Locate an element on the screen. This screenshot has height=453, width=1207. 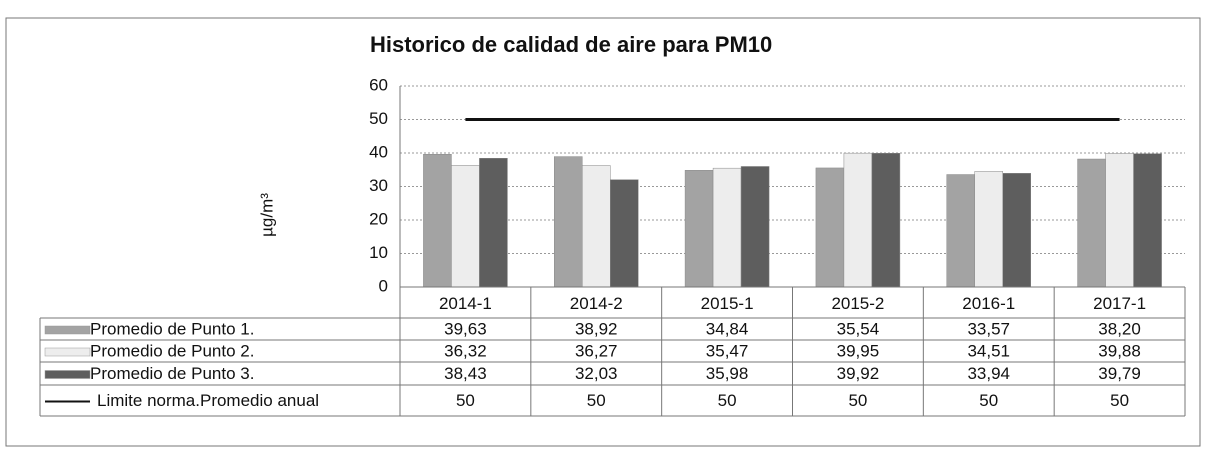
x-tick-label: 2014-2 is located at coordinates (596, 303).